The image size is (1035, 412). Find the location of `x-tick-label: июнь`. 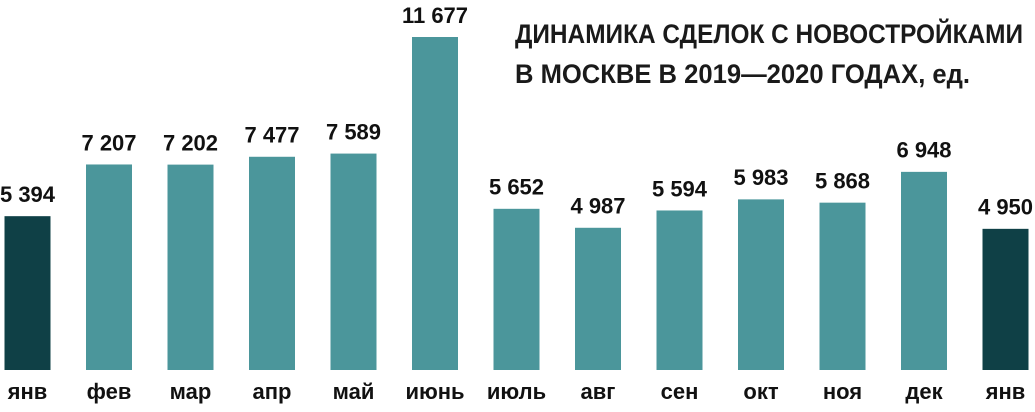

x-tick-label: июнь is located at coordinates (434, 391).